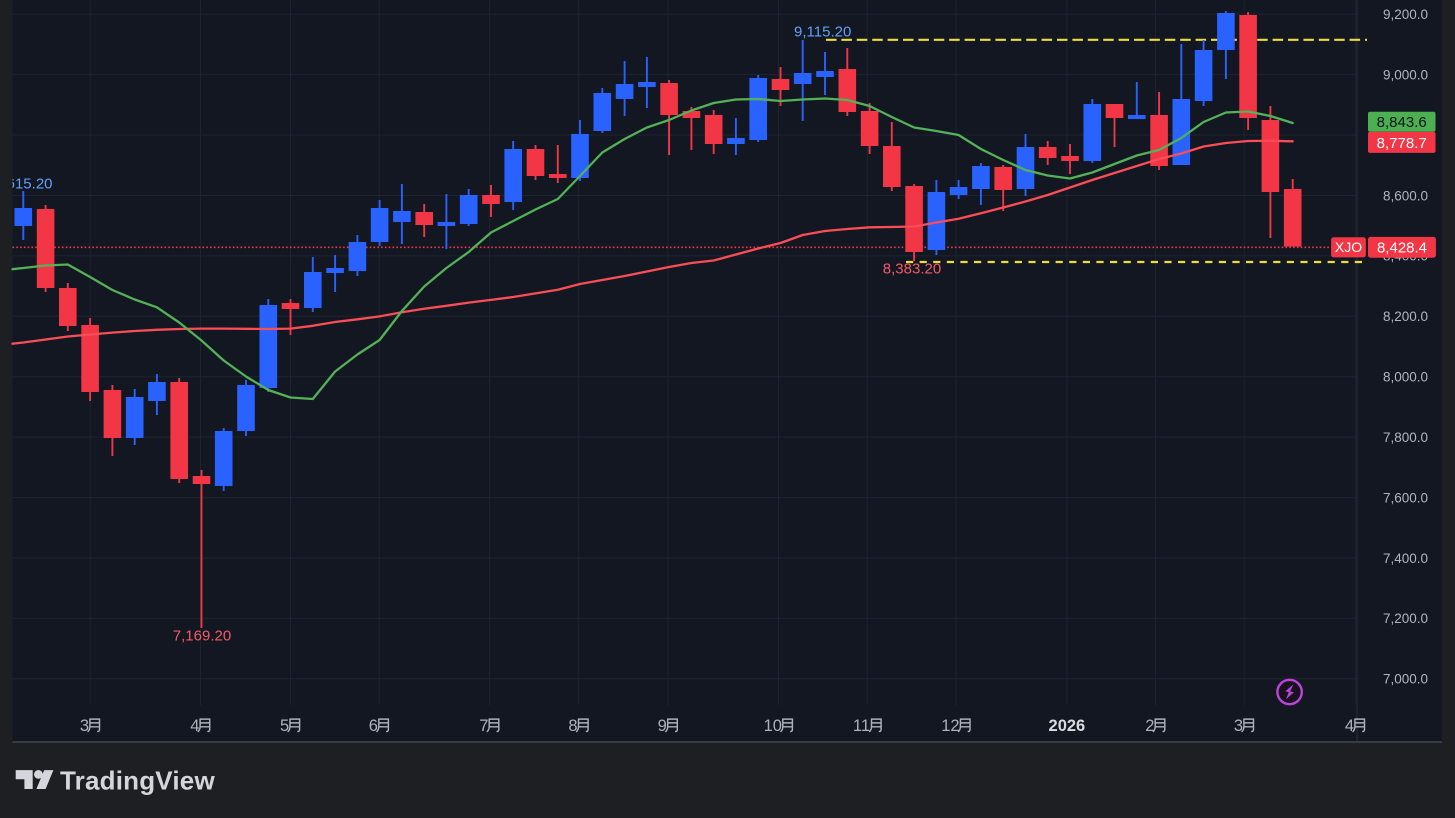 The height and width of the screenshot is (818, 1455). I want to click on svg-text: 8,843.6, so click(1402, 122).